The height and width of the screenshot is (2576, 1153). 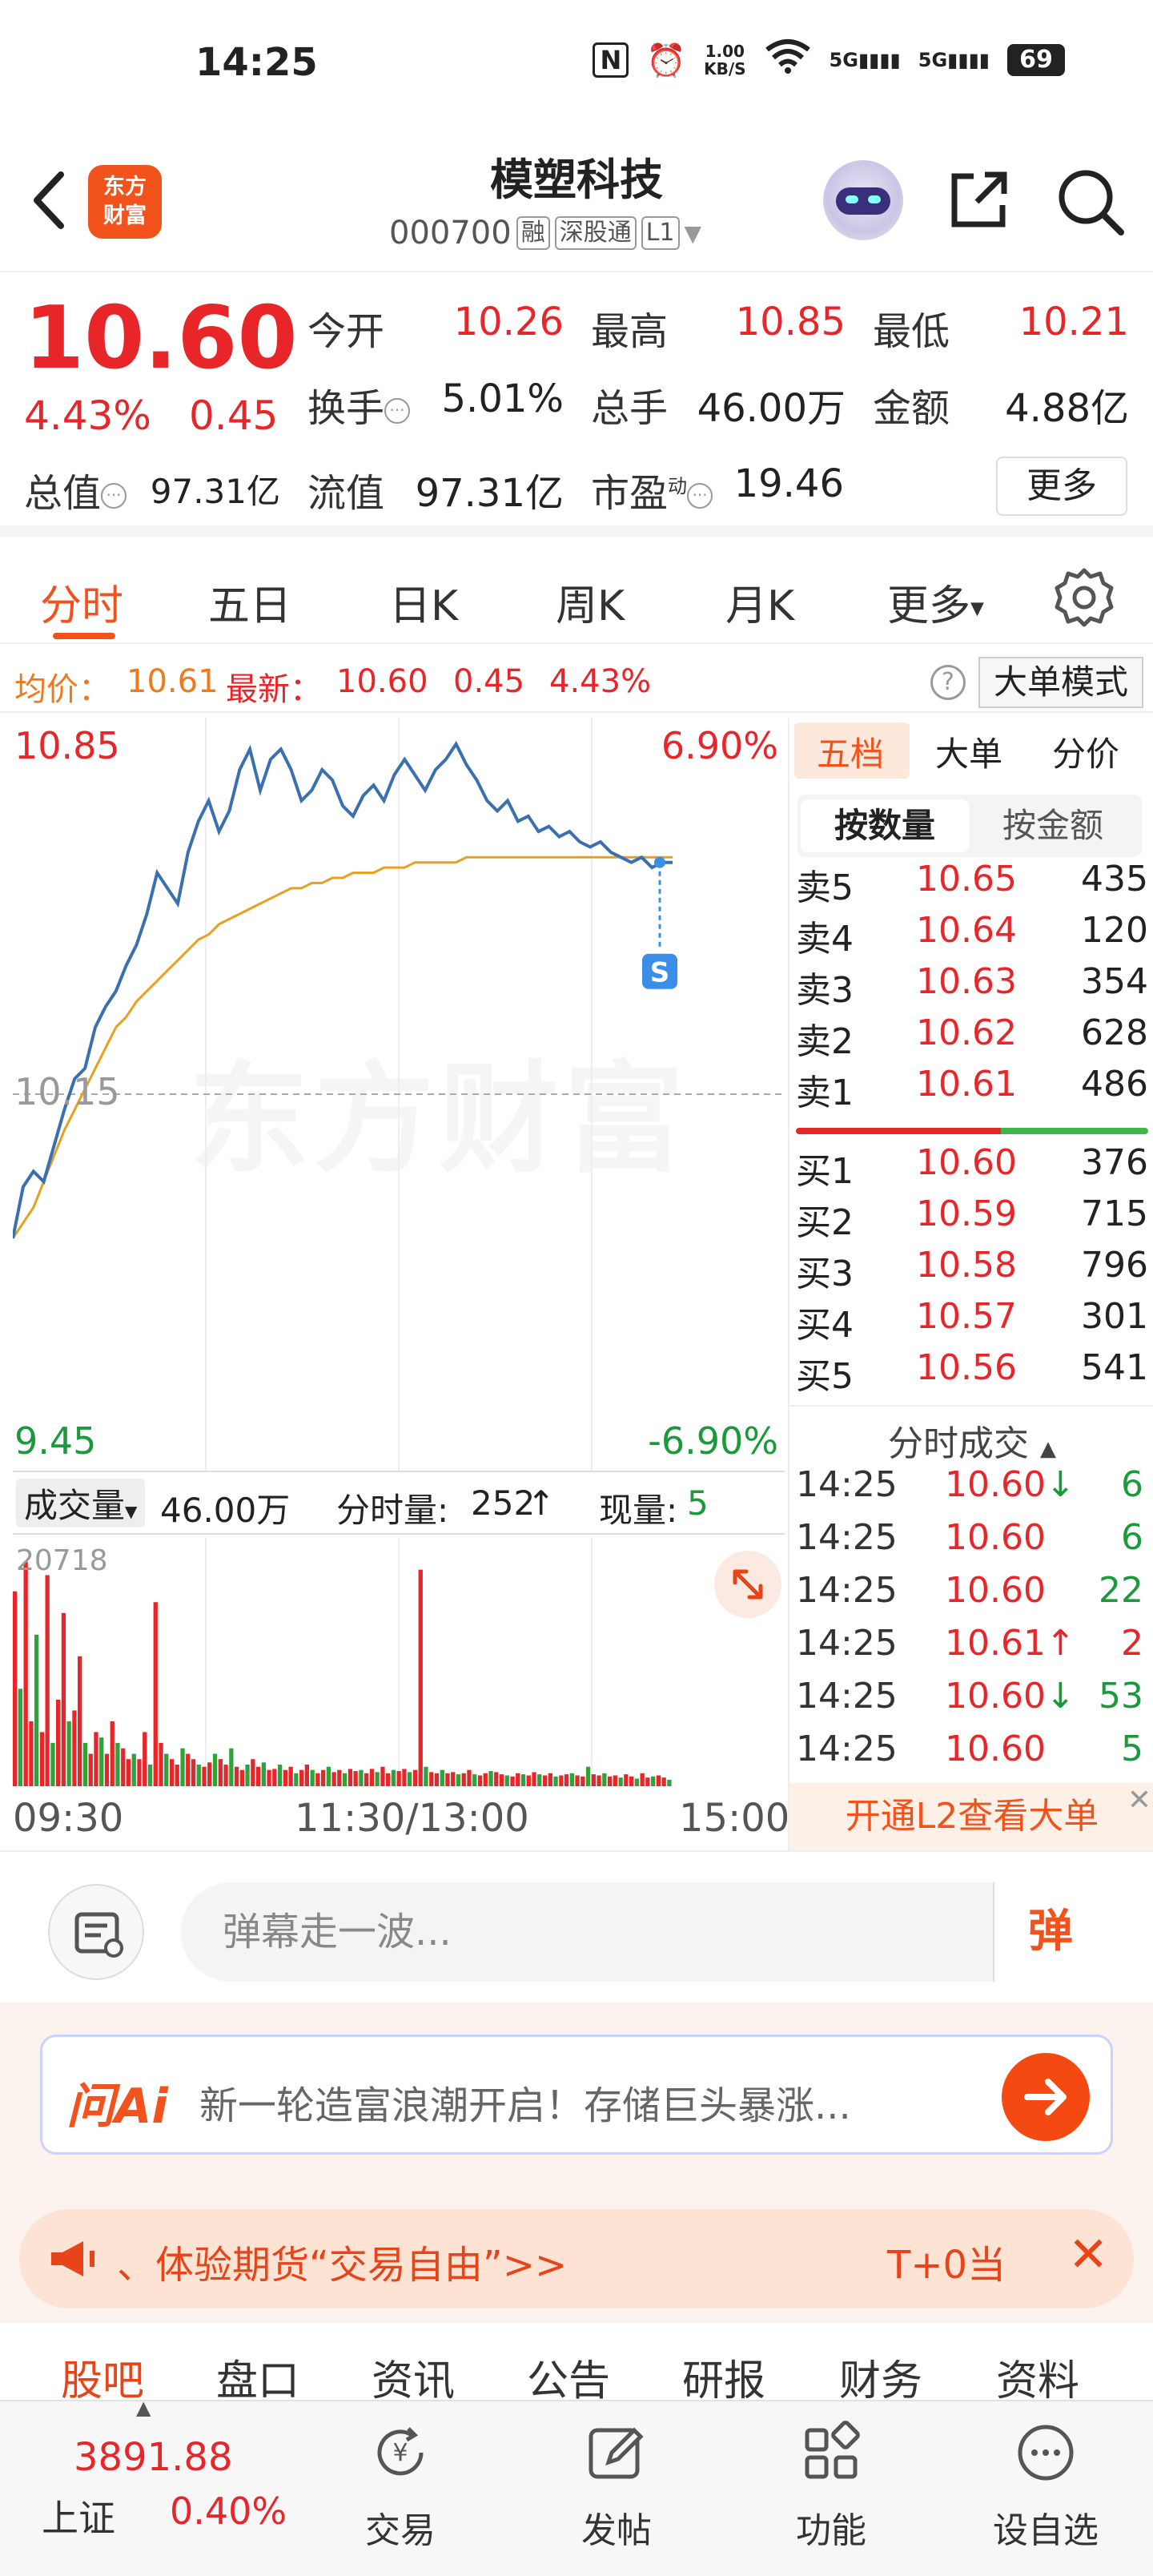 I want to click on more-button: 更多, so click(x=1061, y=487).